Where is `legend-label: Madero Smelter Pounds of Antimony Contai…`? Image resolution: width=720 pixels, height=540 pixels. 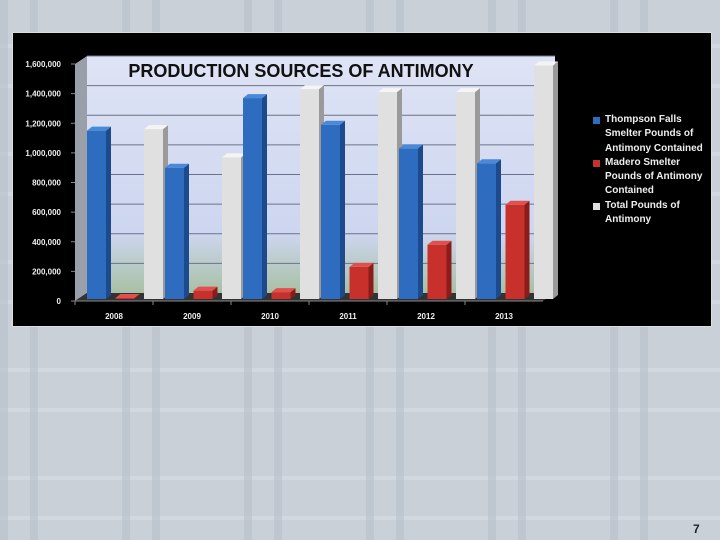
legend-label: Madero Smelter Pounds of Antimony Contai… is located at coordinates (654, 176).